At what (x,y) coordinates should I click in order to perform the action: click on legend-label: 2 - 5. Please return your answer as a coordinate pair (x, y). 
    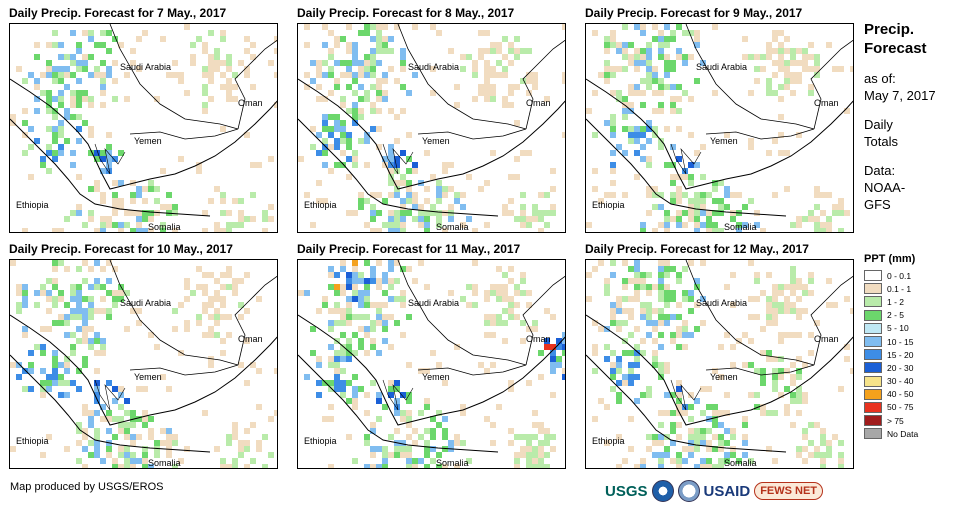
    Looking at the image, I should click on (896, 315).